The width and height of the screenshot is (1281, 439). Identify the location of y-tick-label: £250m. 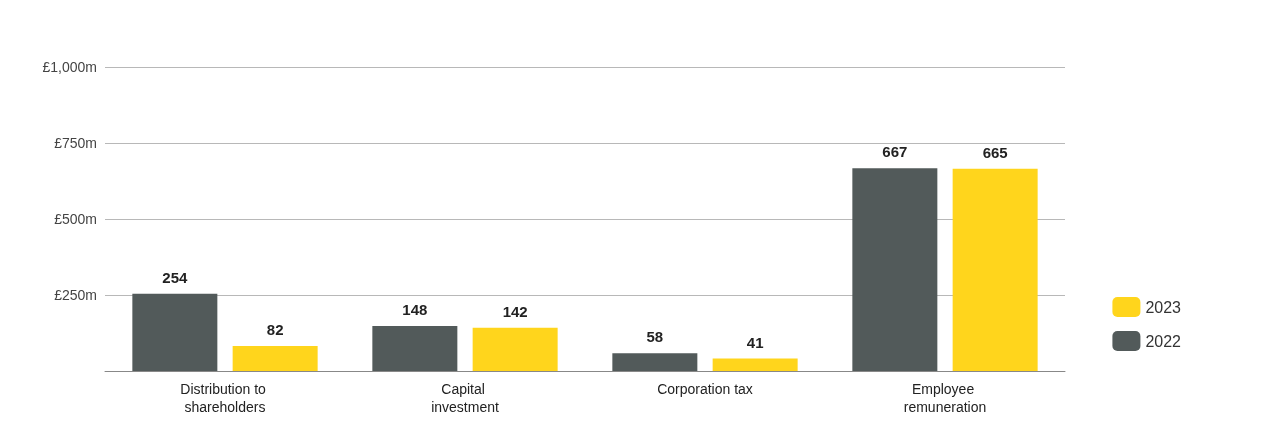
(75, 295).